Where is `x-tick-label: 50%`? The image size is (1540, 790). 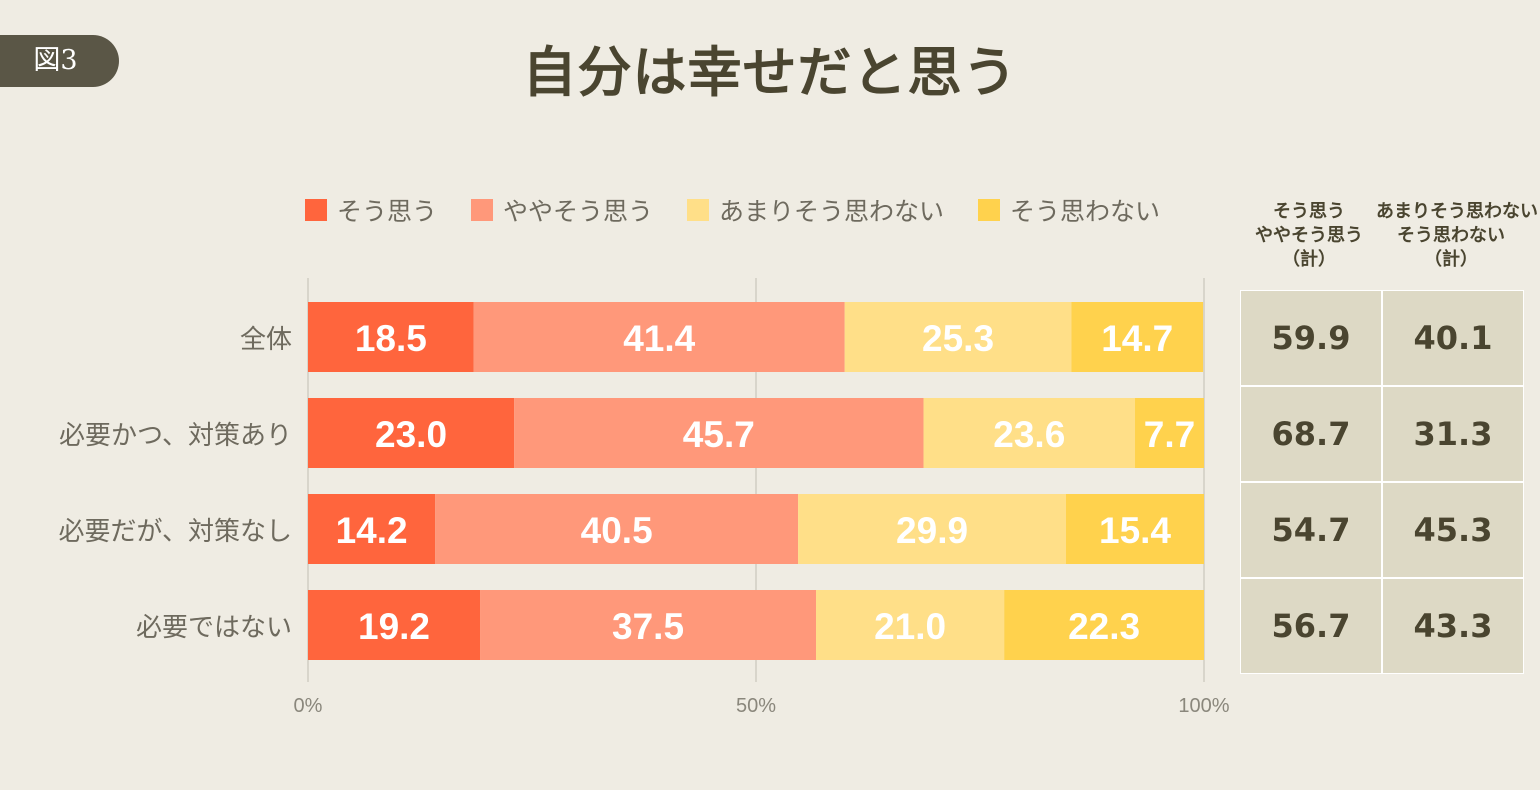 x-tick-label: 50% is located at coordinates (756, 706).